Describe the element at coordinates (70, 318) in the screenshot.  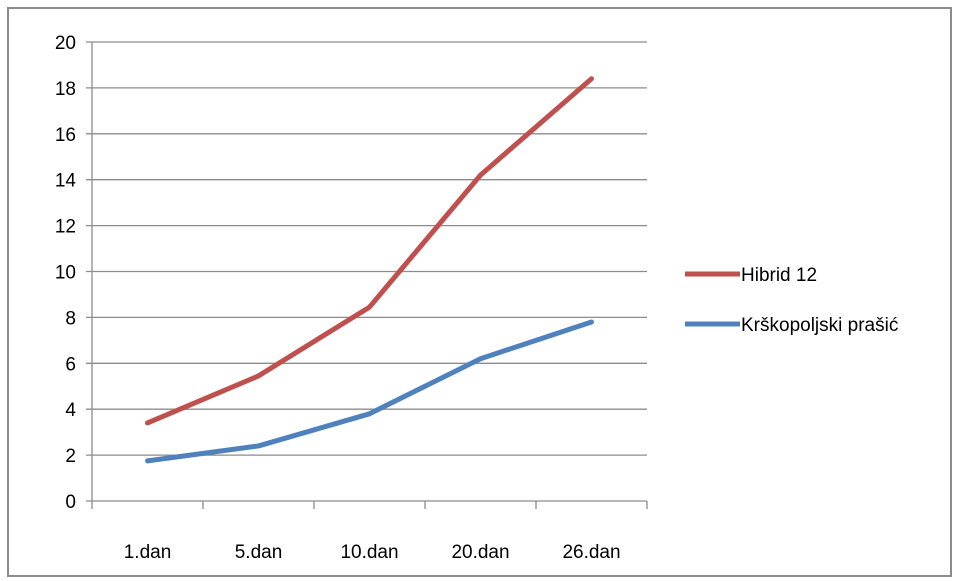
I see `y-tick-label: 8` at that location.